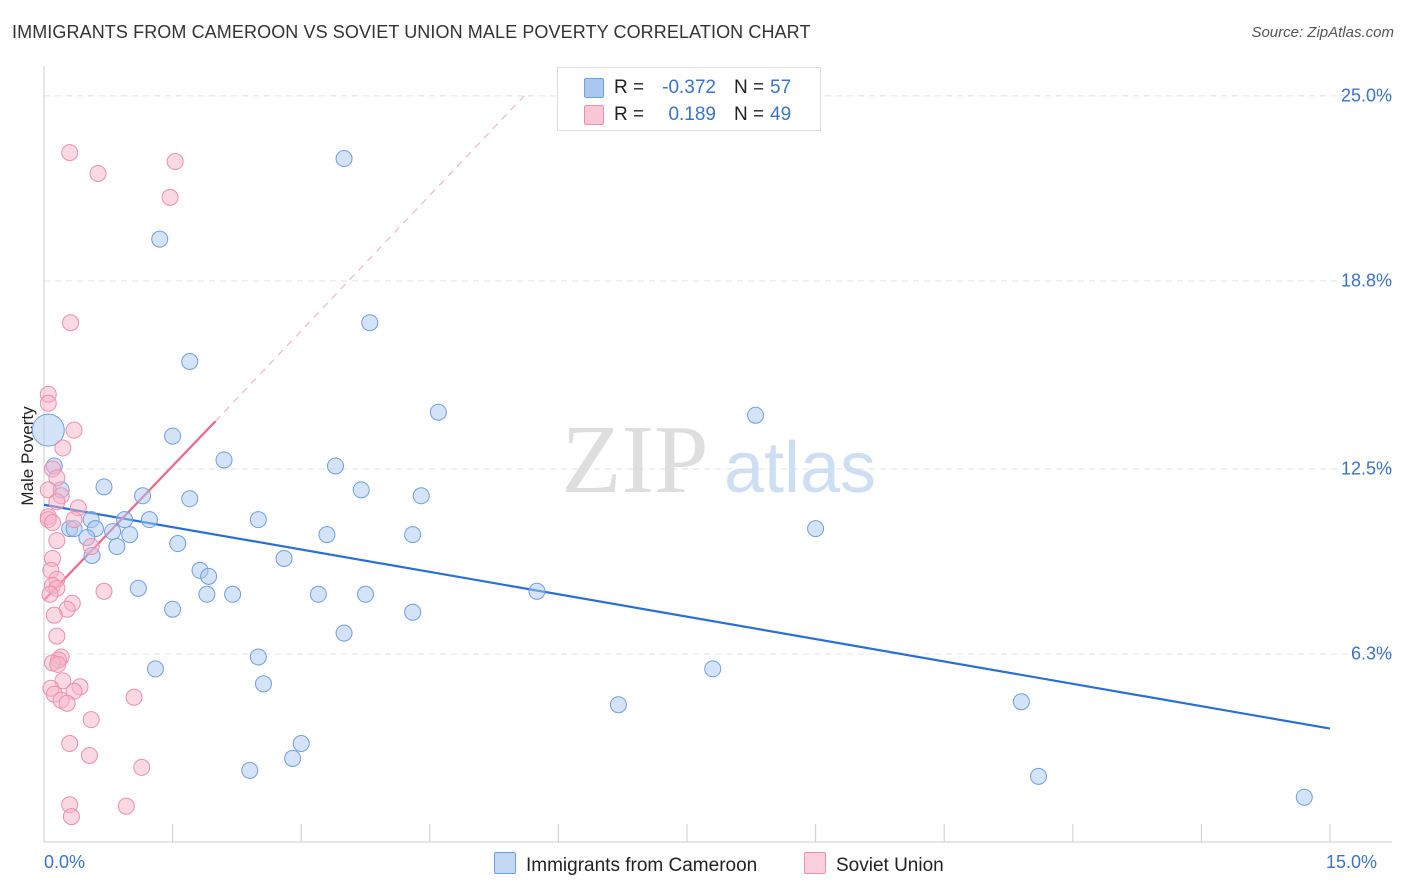 The height and width of the screenshot is (892, 1406). Describe the element at coordinates (800, 468) in the screenshot. I see `watermark-atlas: atlas` at that location.